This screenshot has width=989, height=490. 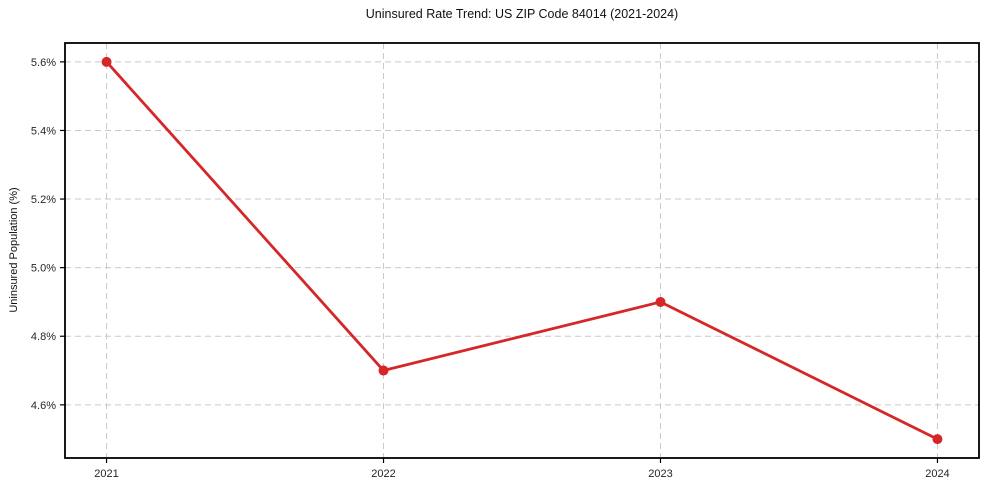 I want to click on x-tick-label: 2023, so click(x=660, y=474).